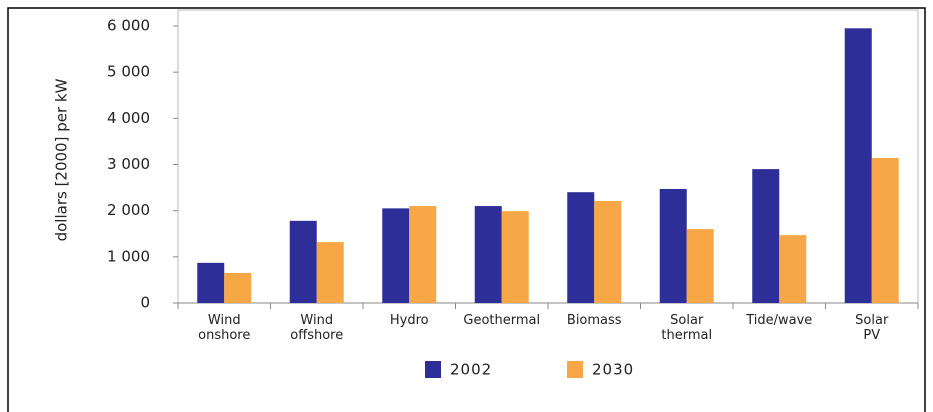 The image size is (933, 412). What do you see at coordinates (128, 26) in the screenshot?
I see `y-tick-label: 6 000` at bounding box center [128, 26].